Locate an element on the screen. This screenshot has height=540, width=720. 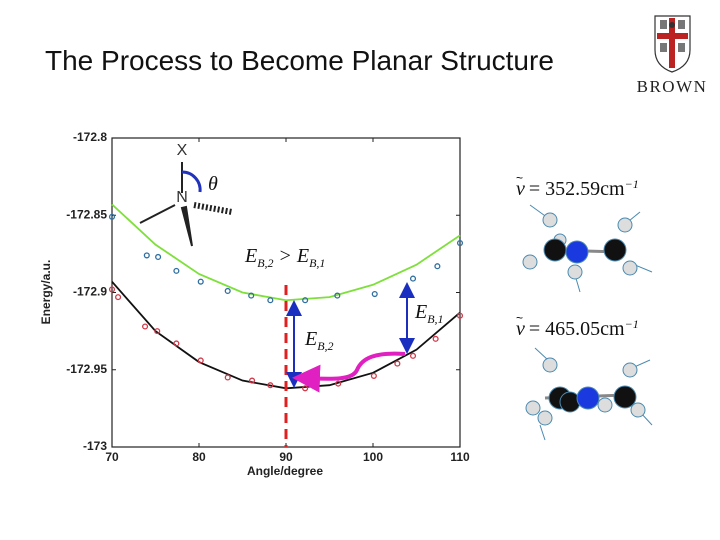
angle-label: θ is located at coordinates (213, 184).